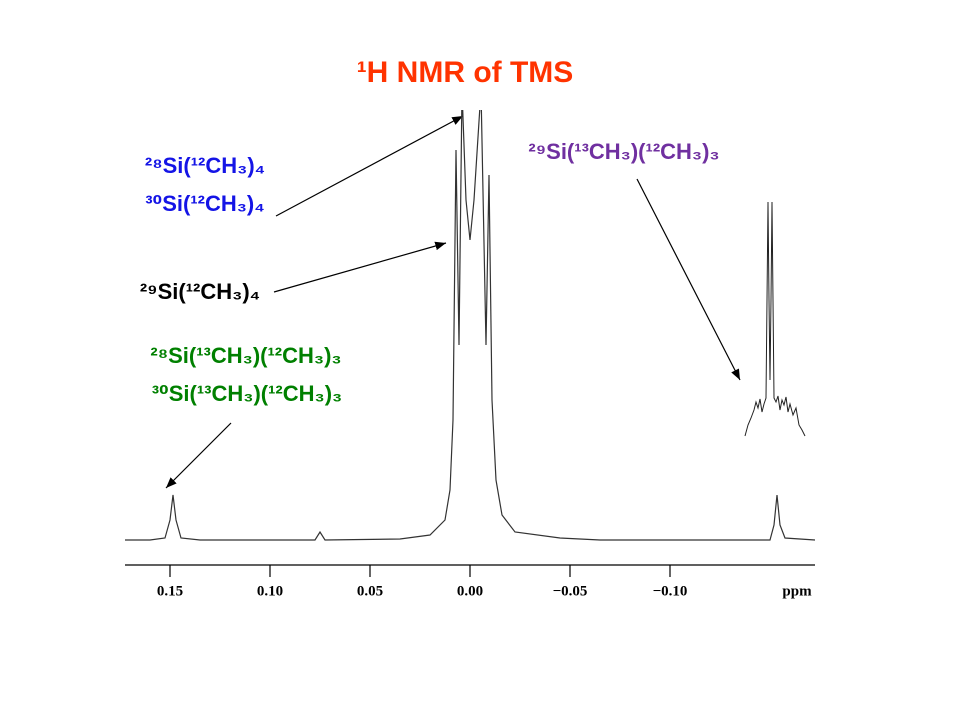 The width and height of the screenshot is (960, 720). Describe the element at coordinates (370, 591) in the screenshot. I see `x-tick-label: 0.05` at that location.